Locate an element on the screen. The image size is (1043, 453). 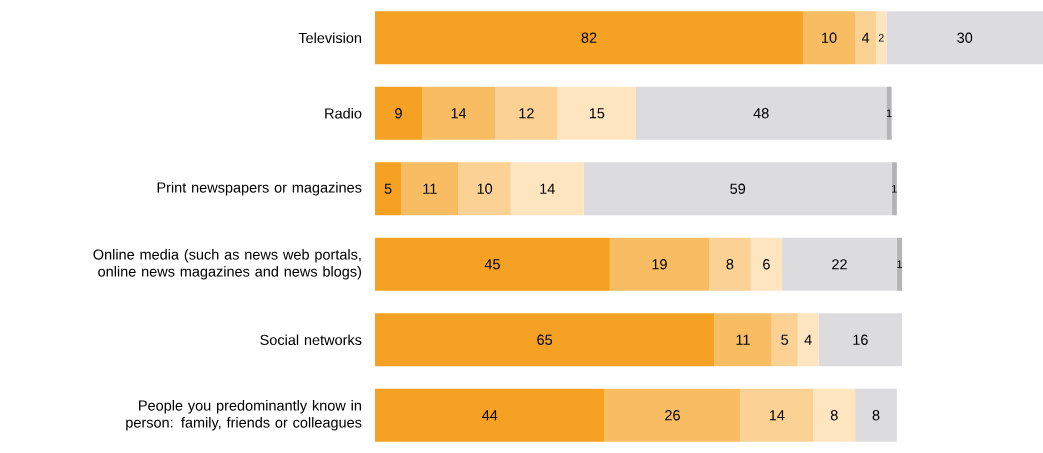
data-label: 65 is located at coordinates (545, 339).